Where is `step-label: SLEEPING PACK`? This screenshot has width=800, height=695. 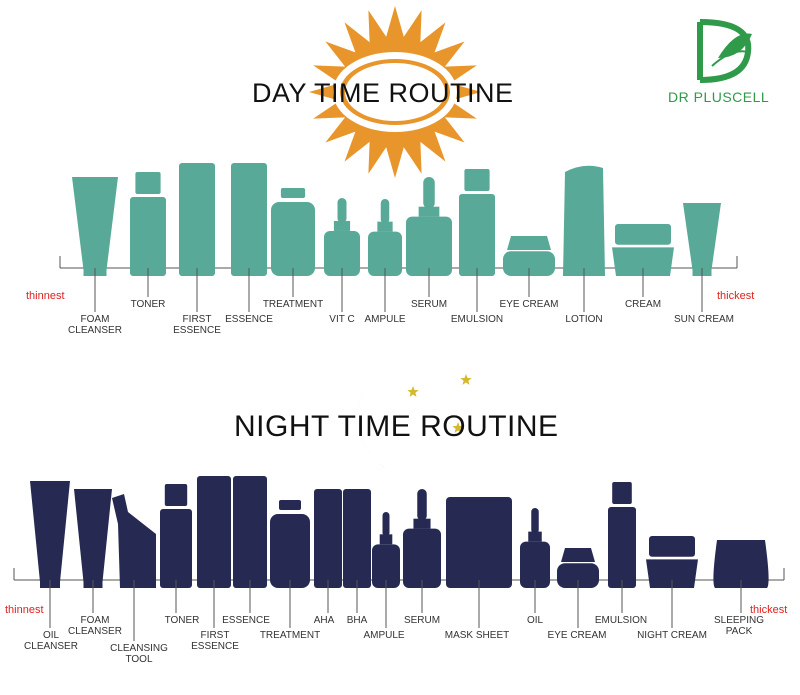
step-label: SLEEPING PACK is located at coordinates (739, 626).